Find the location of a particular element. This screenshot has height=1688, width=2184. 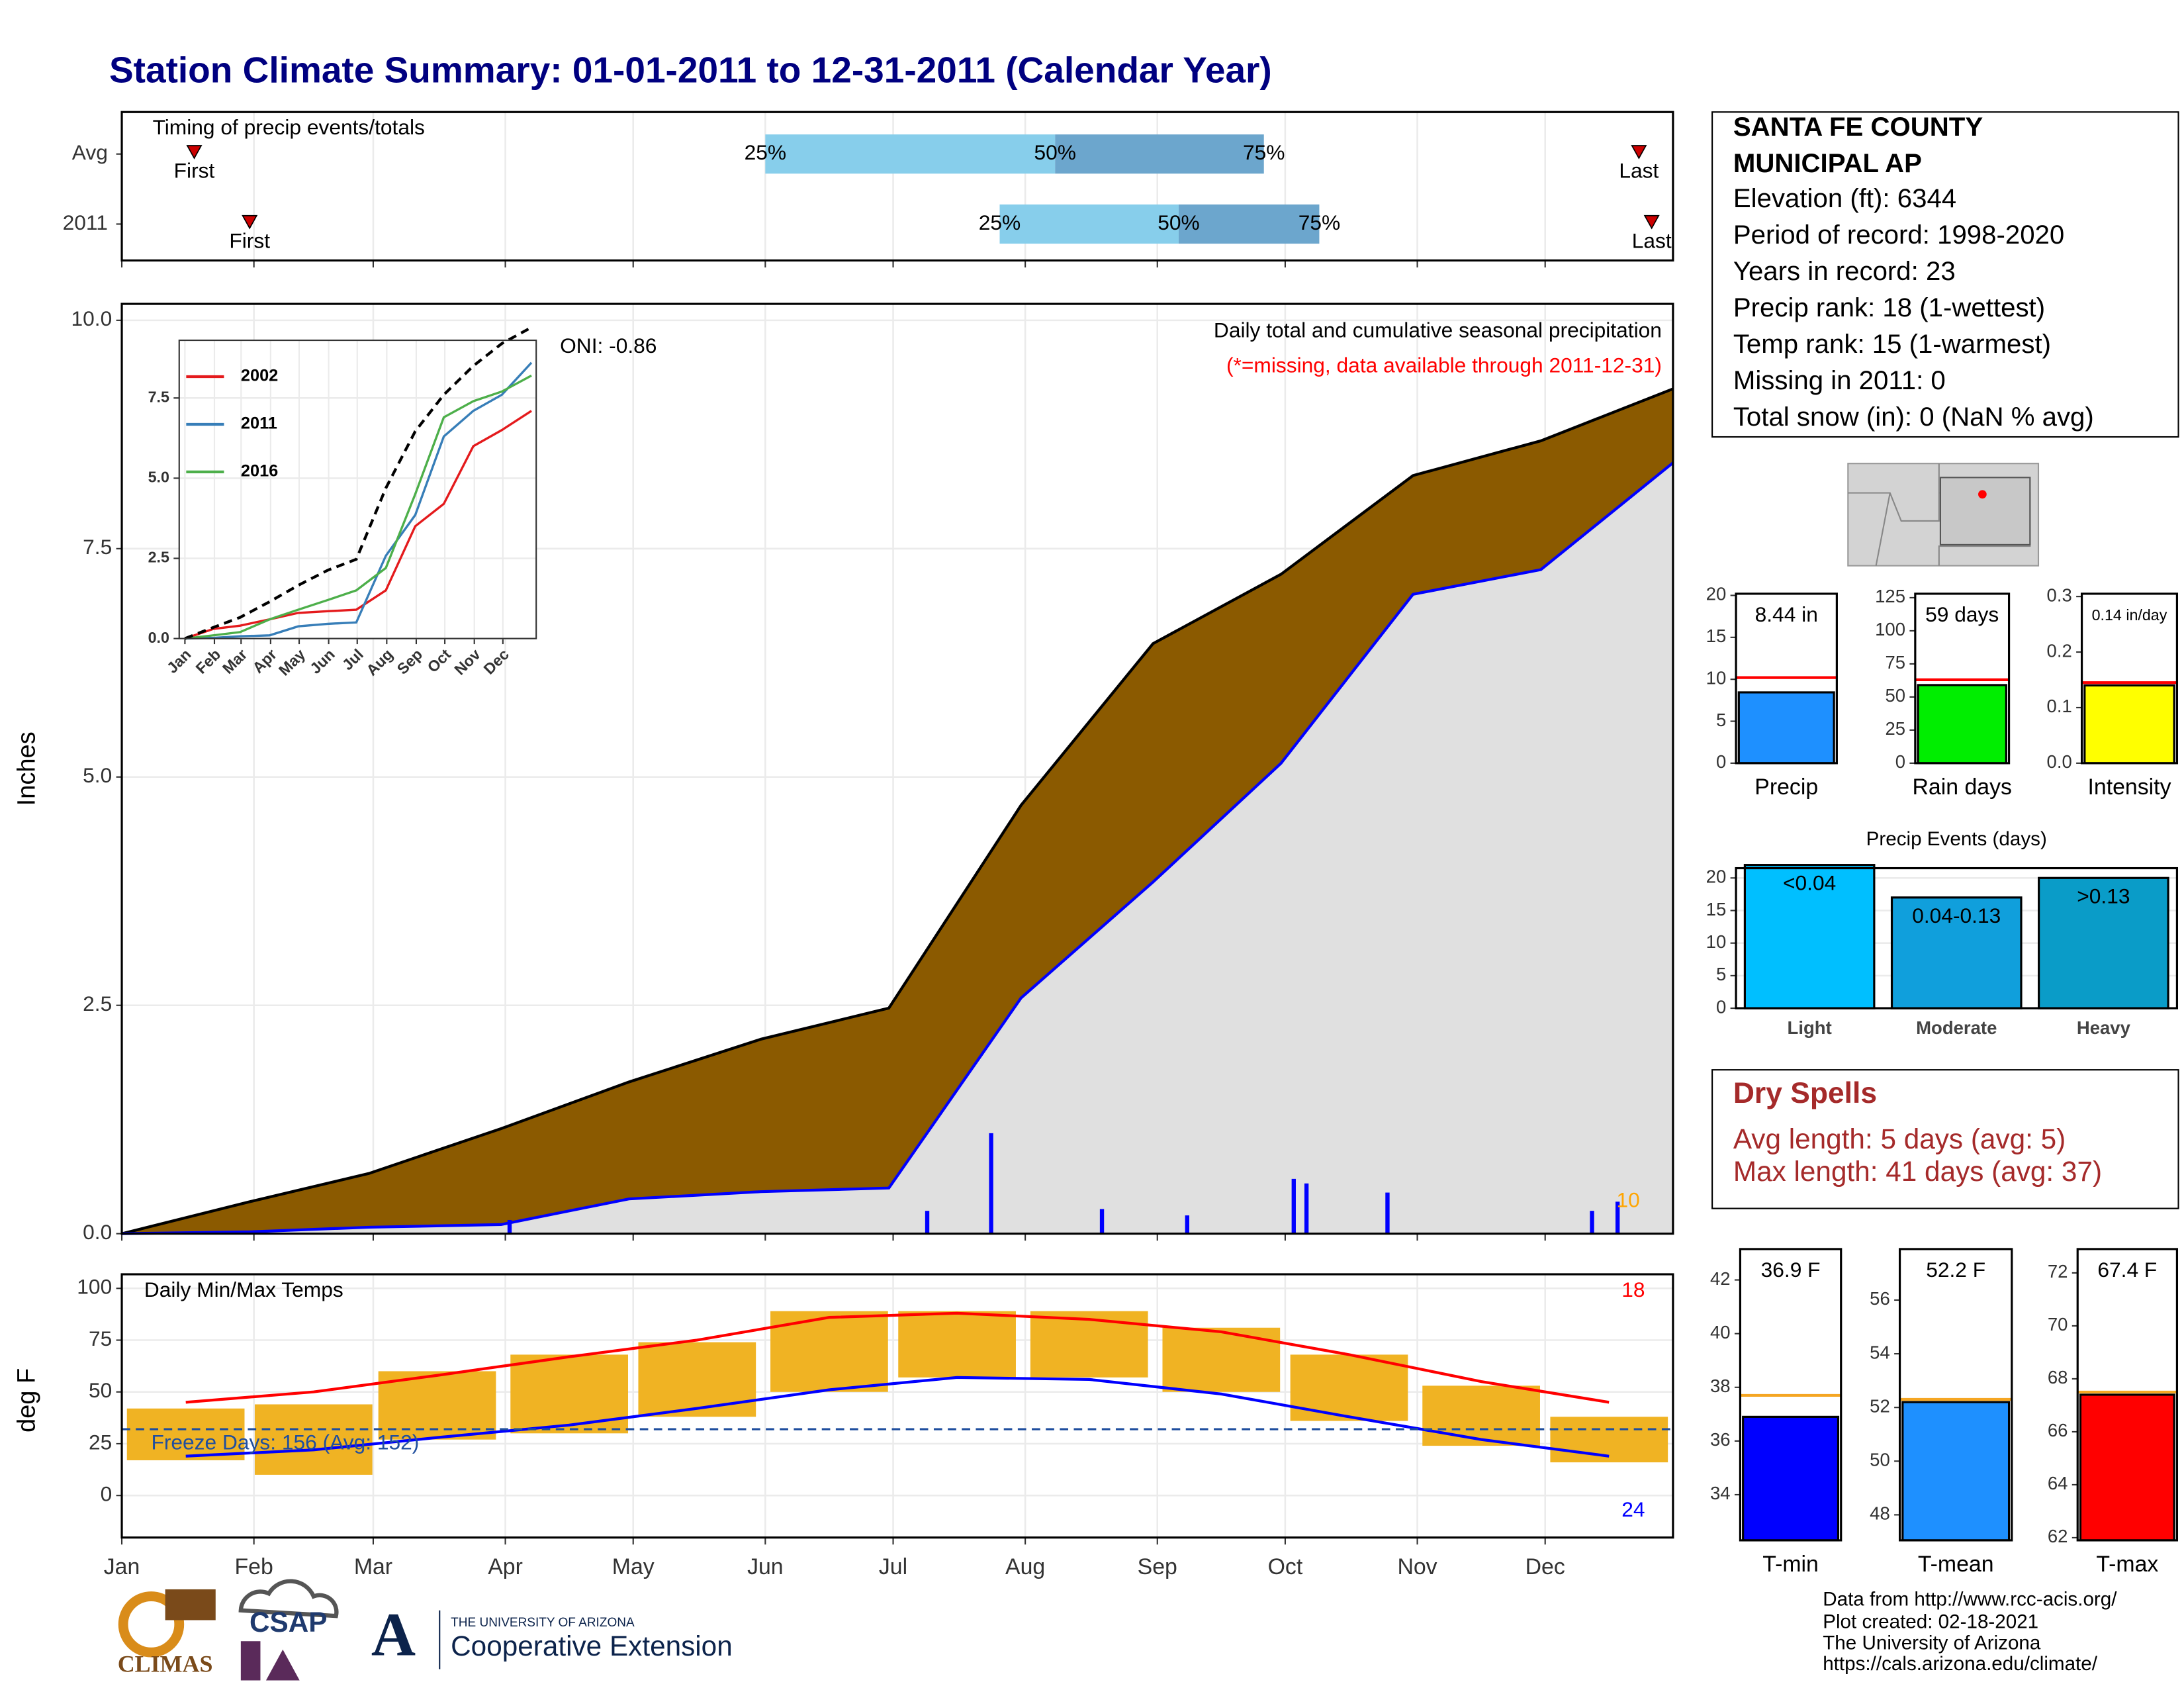

bar-label: >0.13 is located at coordinates (2104, 896).